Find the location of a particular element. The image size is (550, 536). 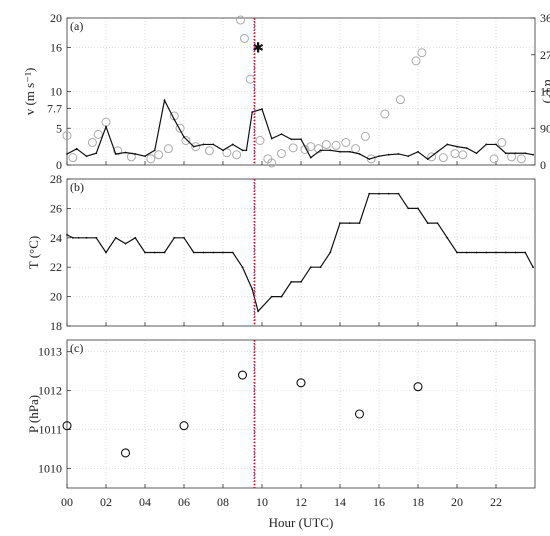

x-axis-label: Hour (UTC) is located at coordinates (301, 522).